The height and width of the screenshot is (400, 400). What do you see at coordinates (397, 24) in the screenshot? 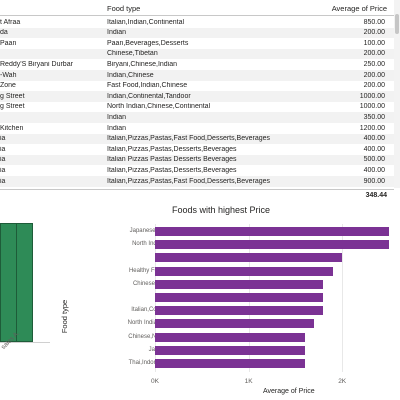
I see `scrollbar-thumb` at bounding box center [397, 24].